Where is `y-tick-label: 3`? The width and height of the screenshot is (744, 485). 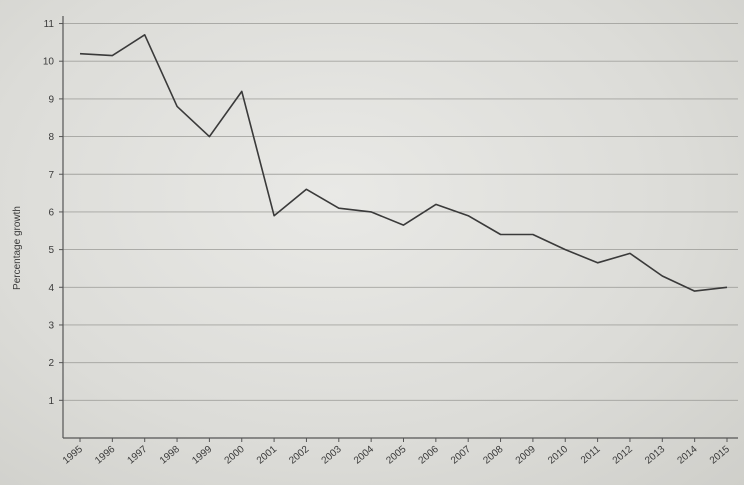 y-tick-label: 3 is located at coordinates (51, 325).